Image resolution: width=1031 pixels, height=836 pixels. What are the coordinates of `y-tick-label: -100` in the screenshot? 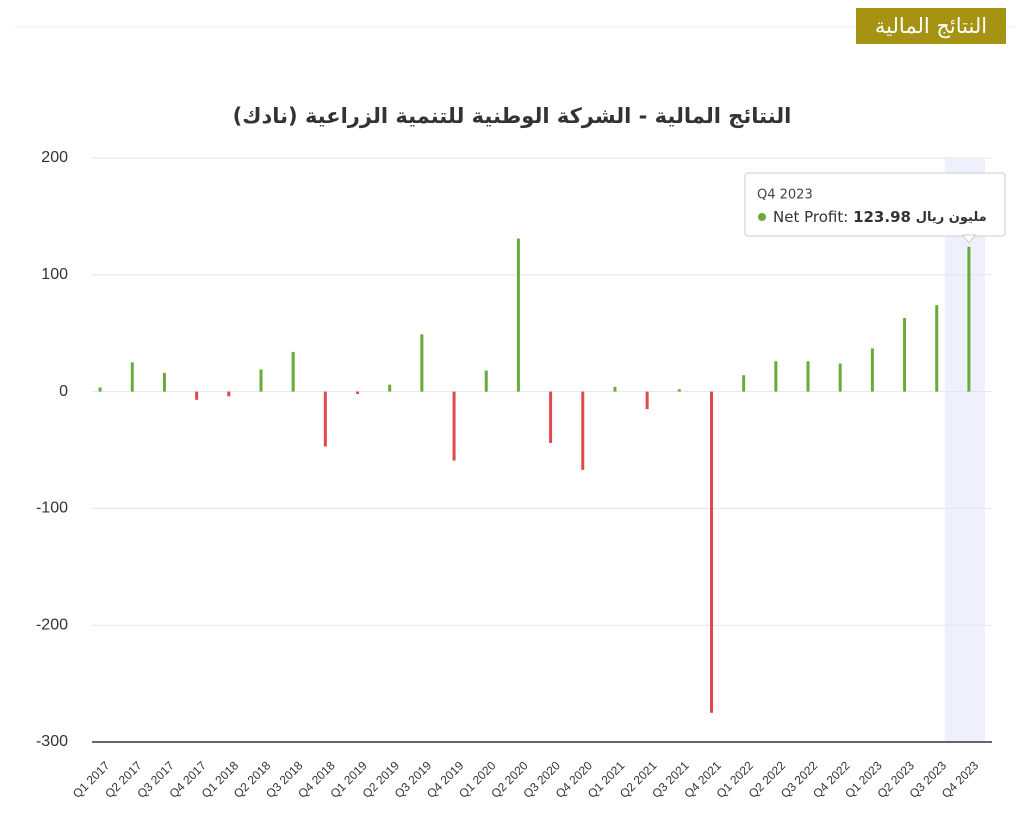 It's located at (52, 508).